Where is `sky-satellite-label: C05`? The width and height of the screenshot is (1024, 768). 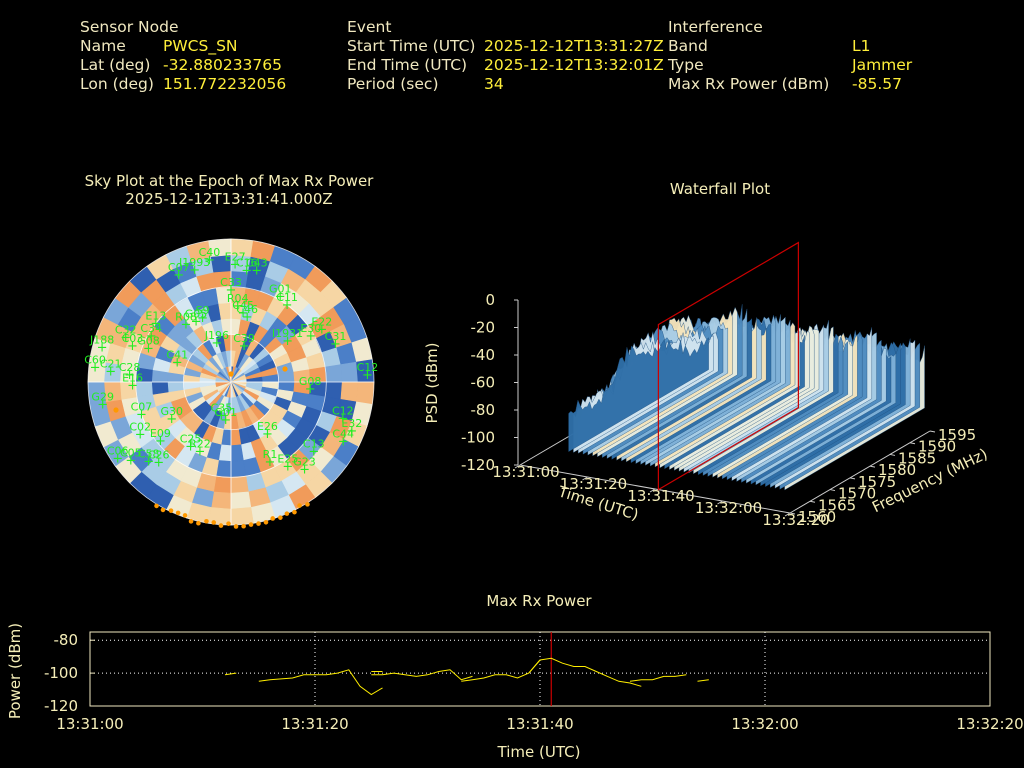 sky-satellite-label: C05 is located at coordinates (131, 452).